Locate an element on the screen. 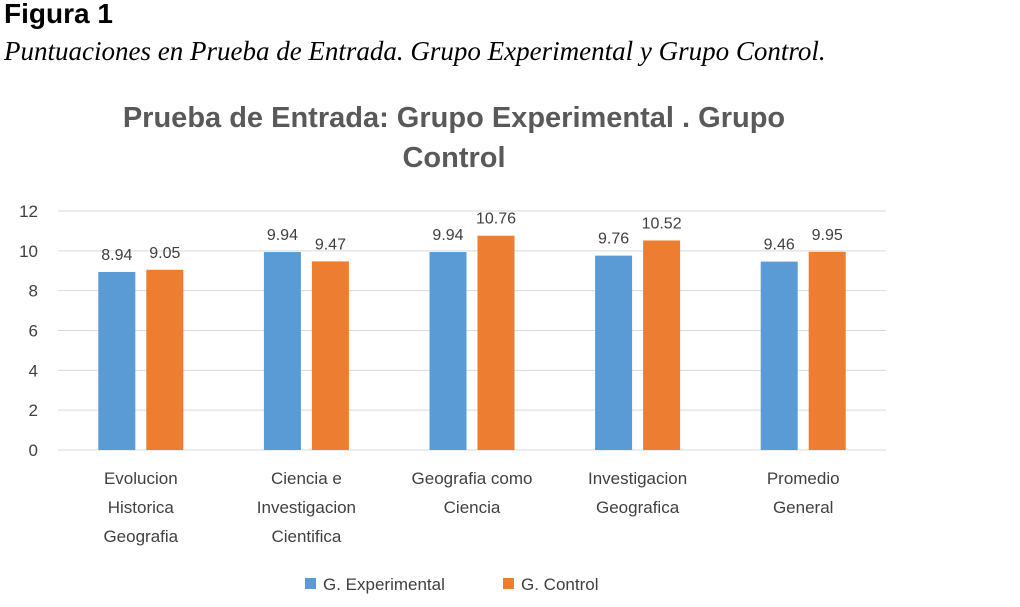 The width and height of the screenshot is (1020, 607). data-label: 10.52 is located at coordinates (662, 223).